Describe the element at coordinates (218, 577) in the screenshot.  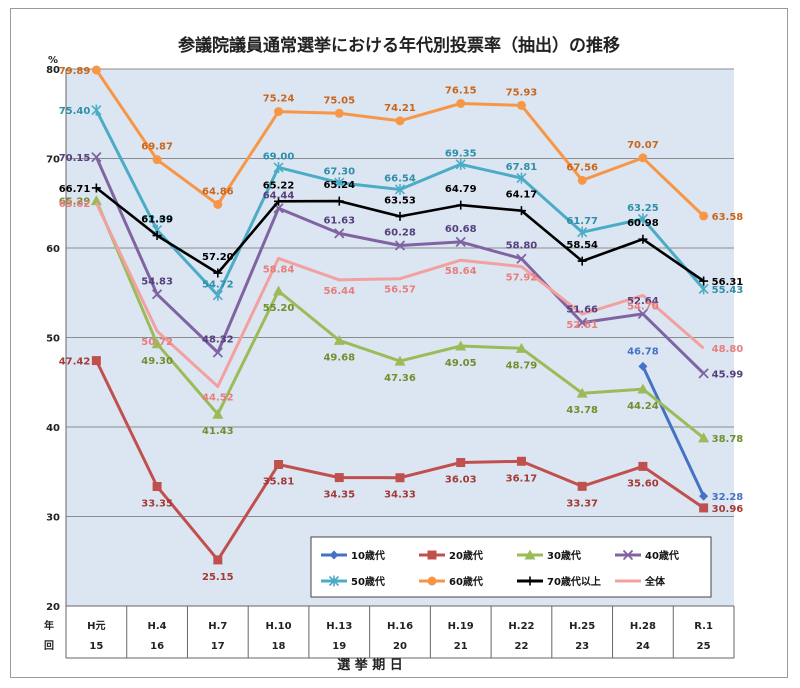
I see `data-label: 25.15` at that location.